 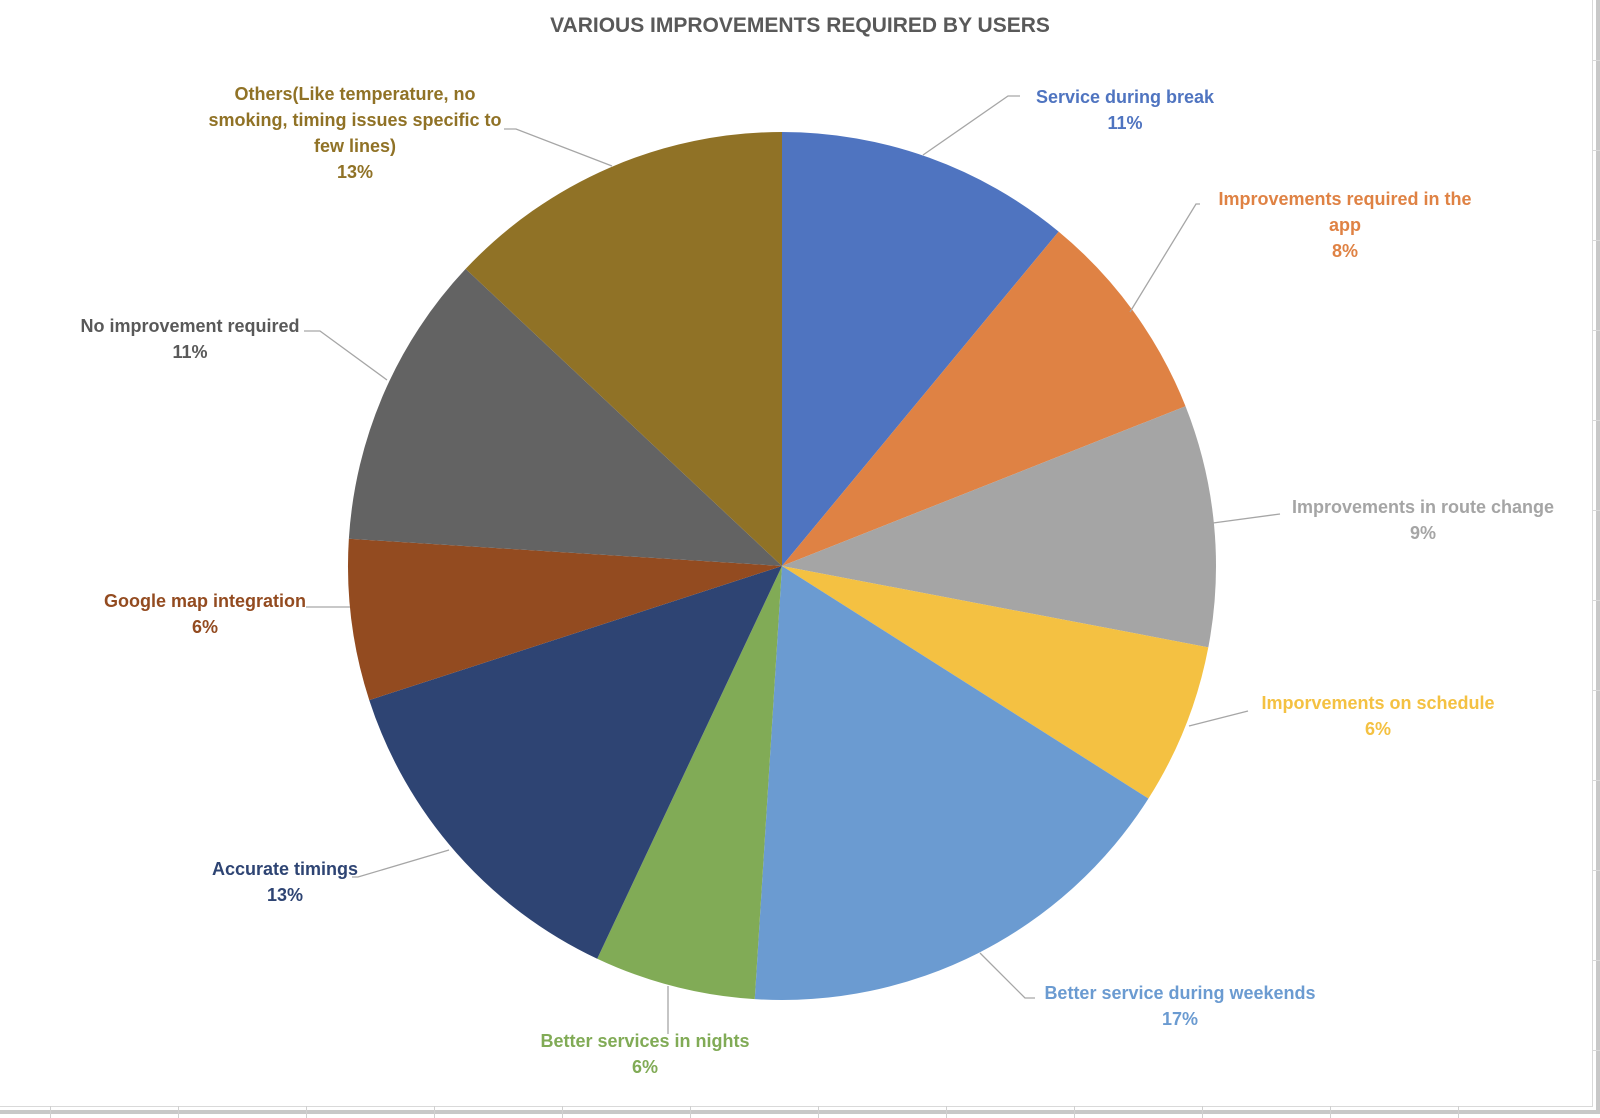 I want to click on pie-slice-accurate-timings, so click(x=575, y=762).